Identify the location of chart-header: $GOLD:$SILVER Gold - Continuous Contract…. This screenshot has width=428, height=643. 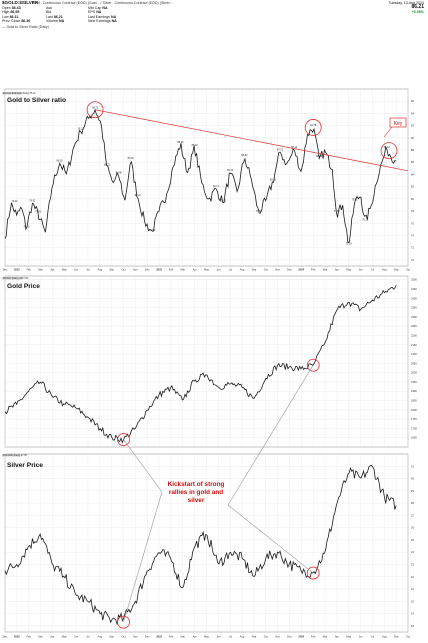
(214, 19).